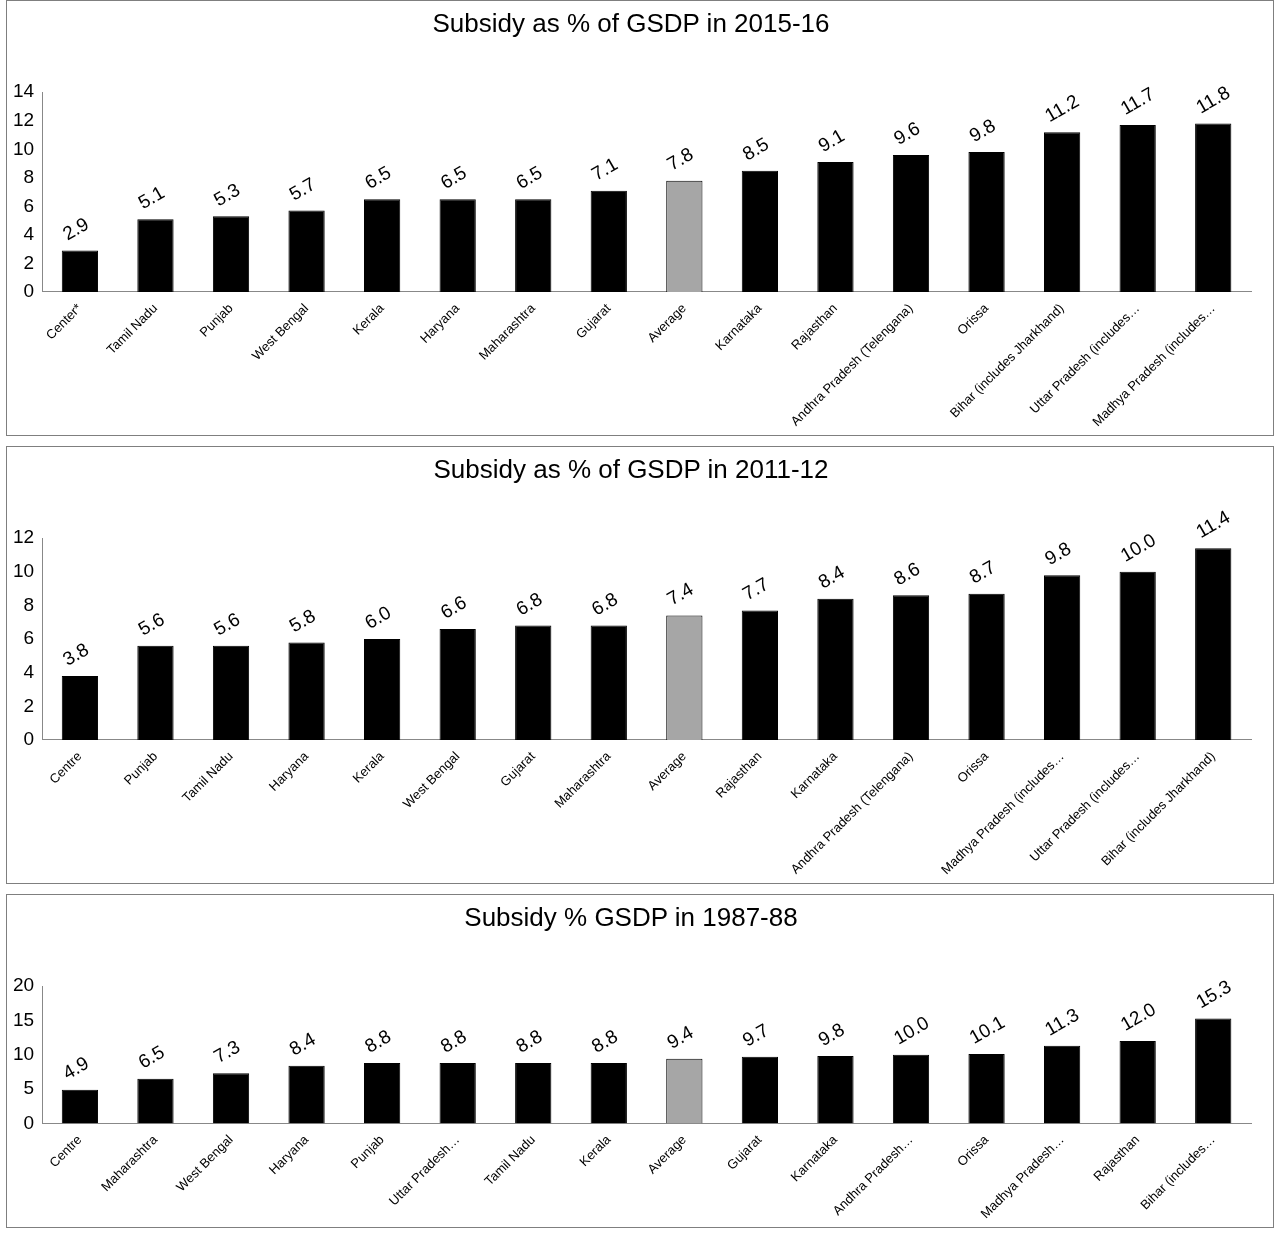 The width and height of the screenshot is (1276, 1239). What do you see at coordinates (29, 1088) in the screenshot?
I see `y-tick-label: 5` at bounding box center [29, 1088].